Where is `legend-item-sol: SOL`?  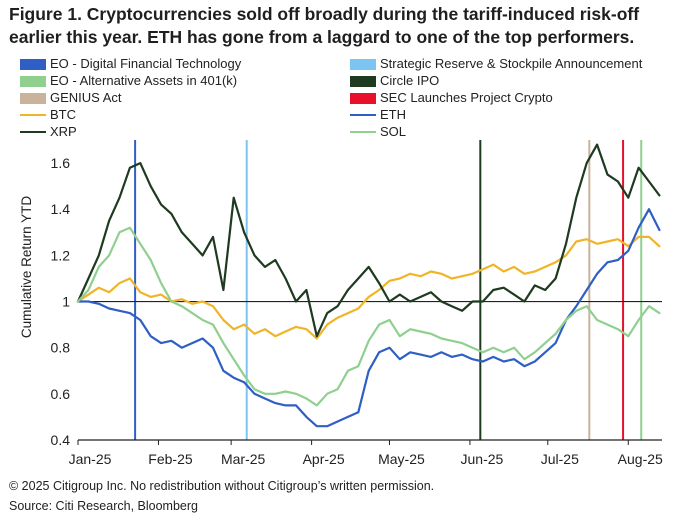 legend-item-sol: SOL is located at coordinates (378, 132).